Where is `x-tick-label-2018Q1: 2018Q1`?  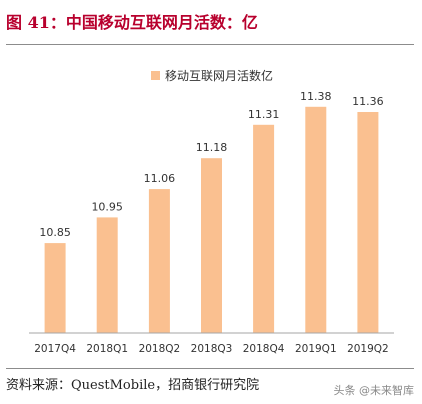
x-tick-label-2018Q1: 2018Q1 is located at coordinates (107, 349).